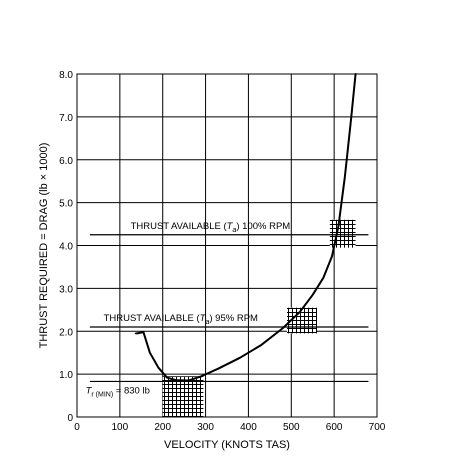 The image size is (453, 464). I want to click on hatched-region, so click(183, 396).